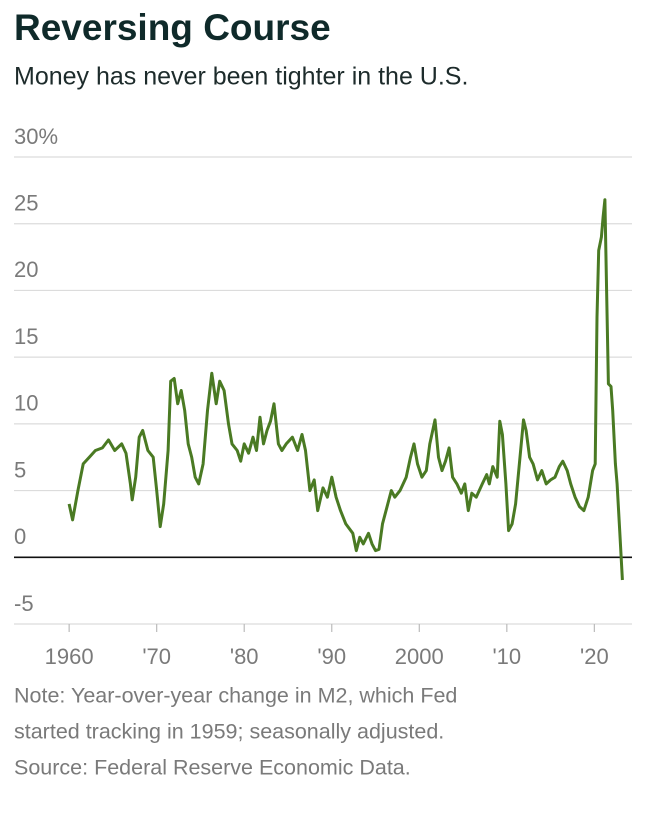 The height and width of the screenshot is (816, 668). I want to click on x-tick-label: '80, so click(244, 656).